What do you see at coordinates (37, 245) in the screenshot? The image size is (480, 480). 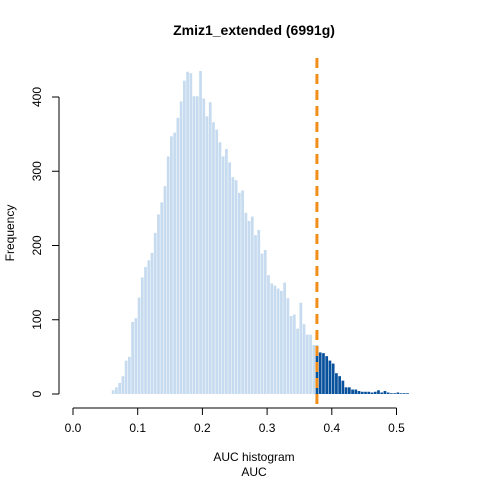 I see `y-axis-tick-label: 200` at bounding box center [37, 245].